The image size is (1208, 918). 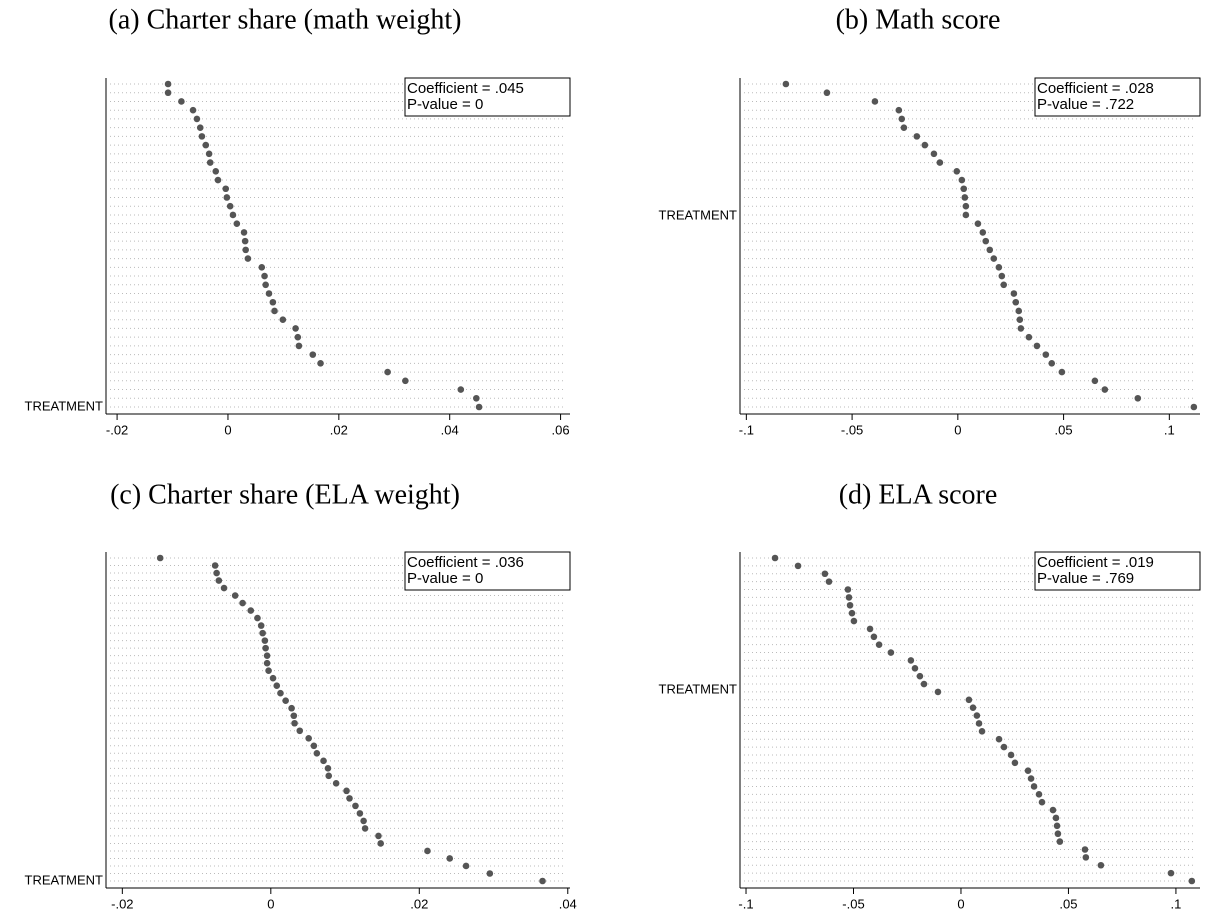 I want to click on x-tick-label: -.1, so click(x=745, y=903).